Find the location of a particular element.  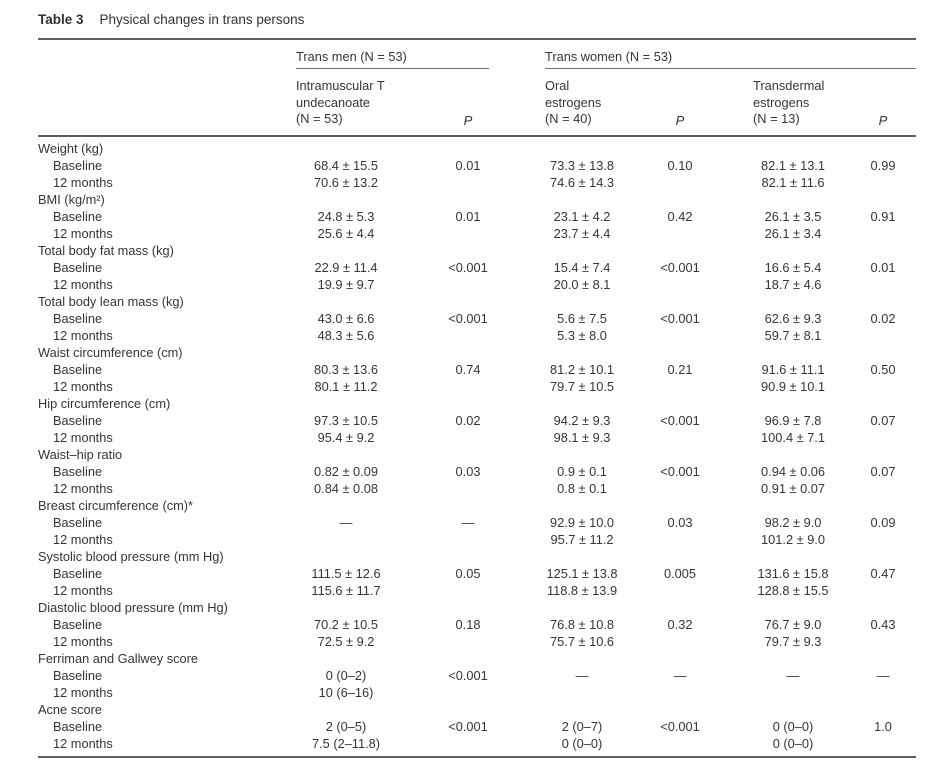

column-header-transdermal: Transdermal estrogens (N = 13) is located at coordinates (789, 102).